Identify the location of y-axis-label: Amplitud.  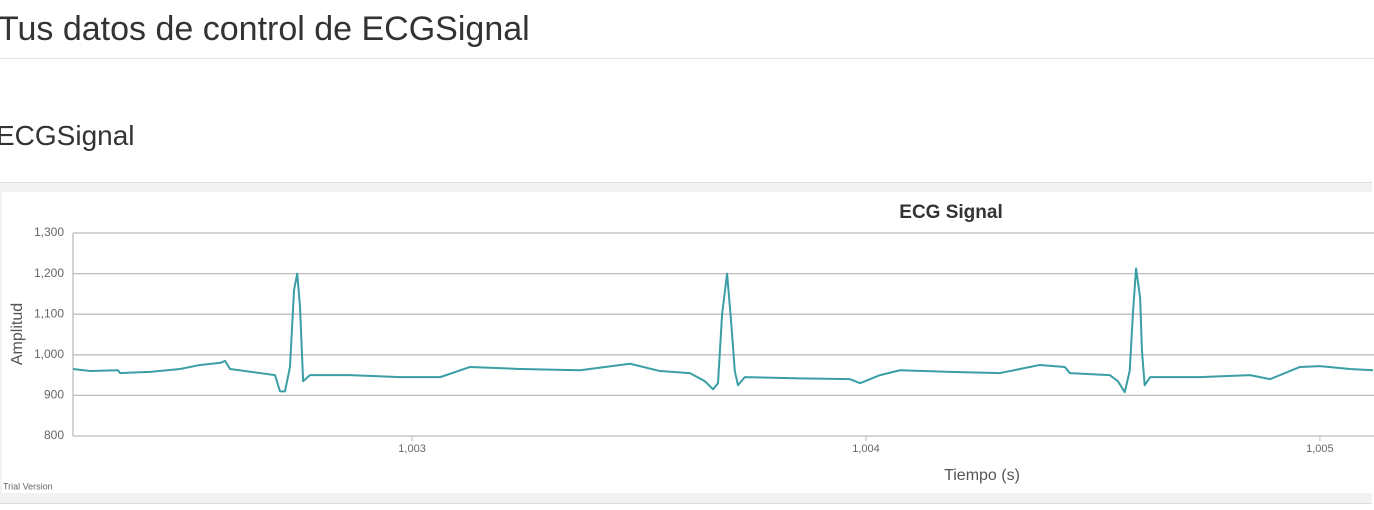
(17, 334).